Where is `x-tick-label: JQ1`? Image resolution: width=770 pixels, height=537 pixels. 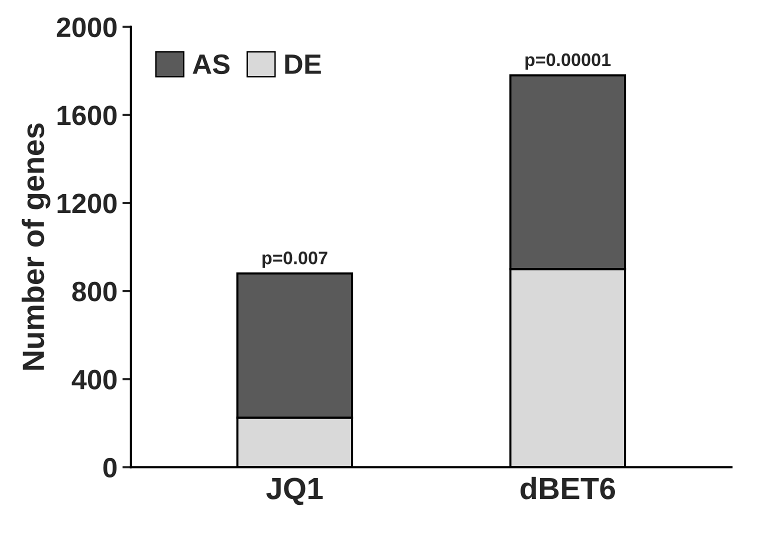 x-tick-label: JQ1 is located at coordinates (294, 492).